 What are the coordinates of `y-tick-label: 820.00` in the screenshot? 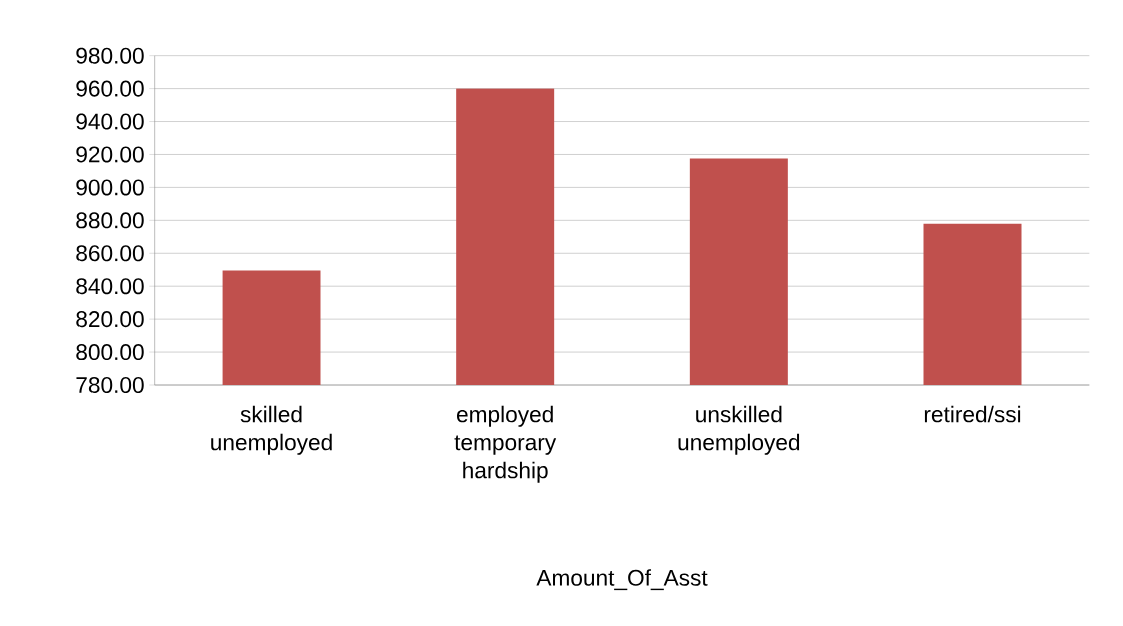 It's located at (110, 319).